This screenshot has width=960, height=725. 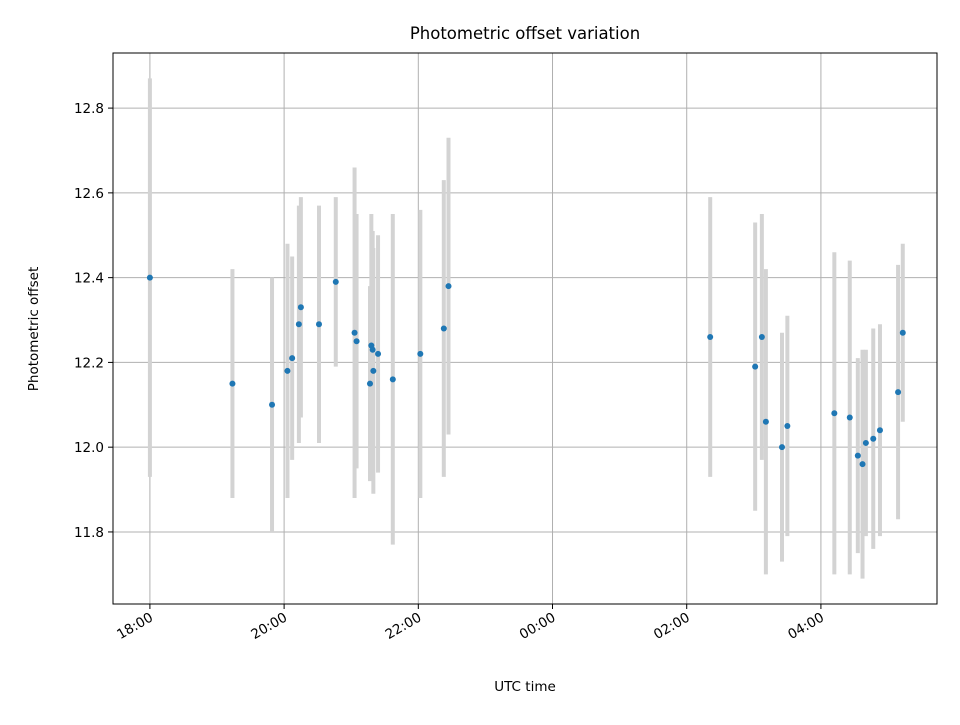 I want to click on y-tick-label: 12.2, so click(x=89, y=363).